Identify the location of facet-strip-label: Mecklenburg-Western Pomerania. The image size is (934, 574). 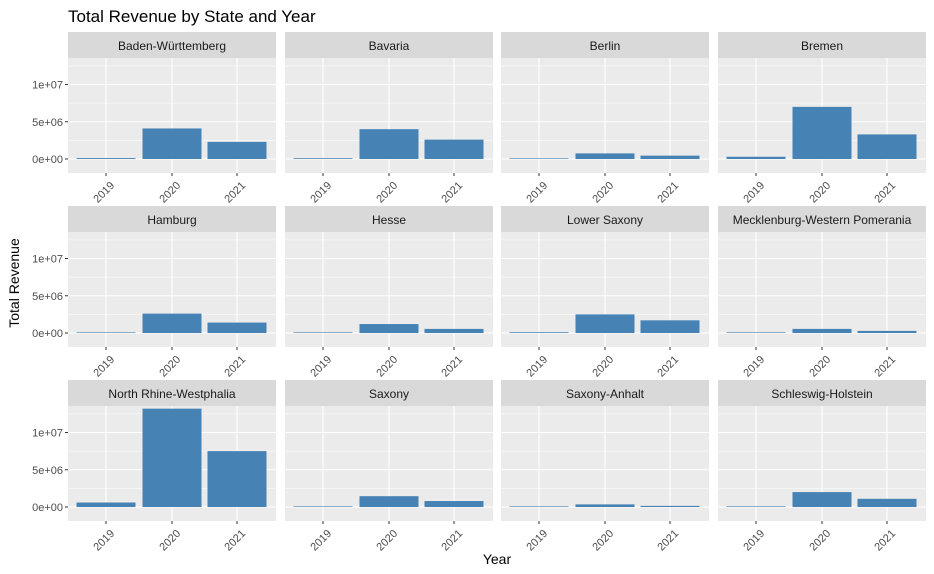
(822, 220).